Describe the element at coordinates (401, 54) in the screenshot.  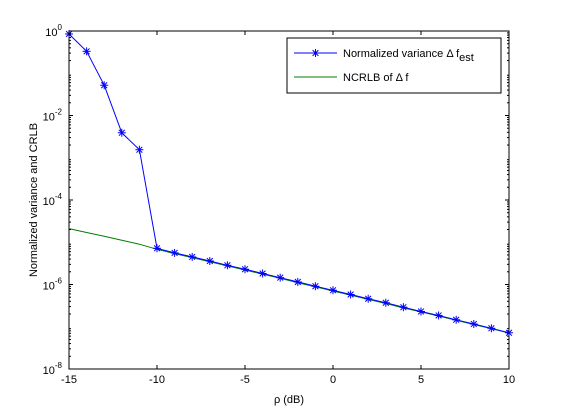
I see `legend-label-series-1-prefix: Normalized variance Δ f` at that location.